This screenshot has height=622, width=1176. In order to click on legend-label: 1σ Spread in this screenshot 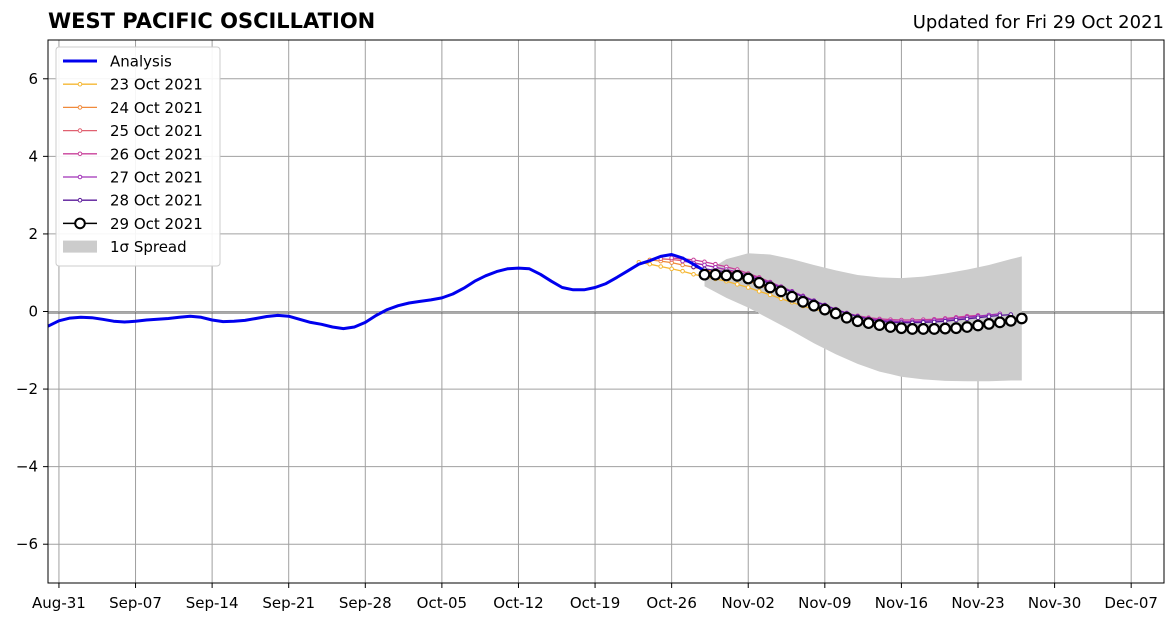, I will do `click(148, 247)`.